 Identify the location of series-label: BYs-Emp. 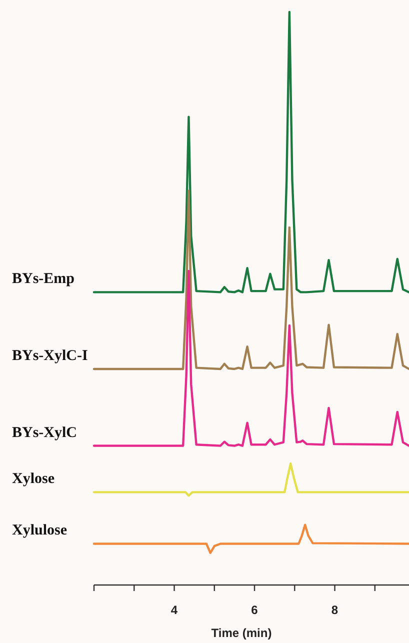
(43, 279).